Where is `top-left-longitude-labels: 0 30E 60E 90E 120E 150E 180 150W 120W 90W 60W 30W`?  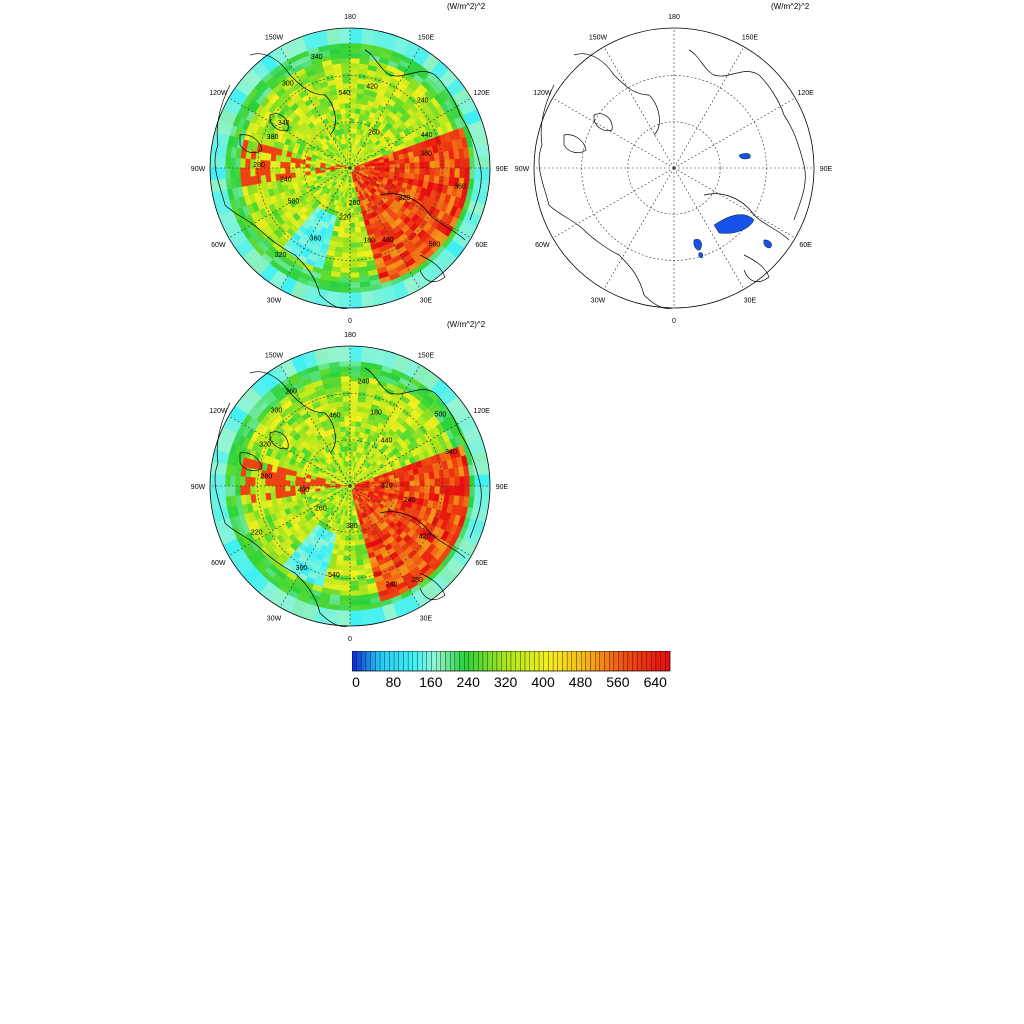
top-left-longitude-labels: 0 30E 60E 90E 120E 150E 180 150W 120W 90W 60W 30W is located at coordinates (350, 169).